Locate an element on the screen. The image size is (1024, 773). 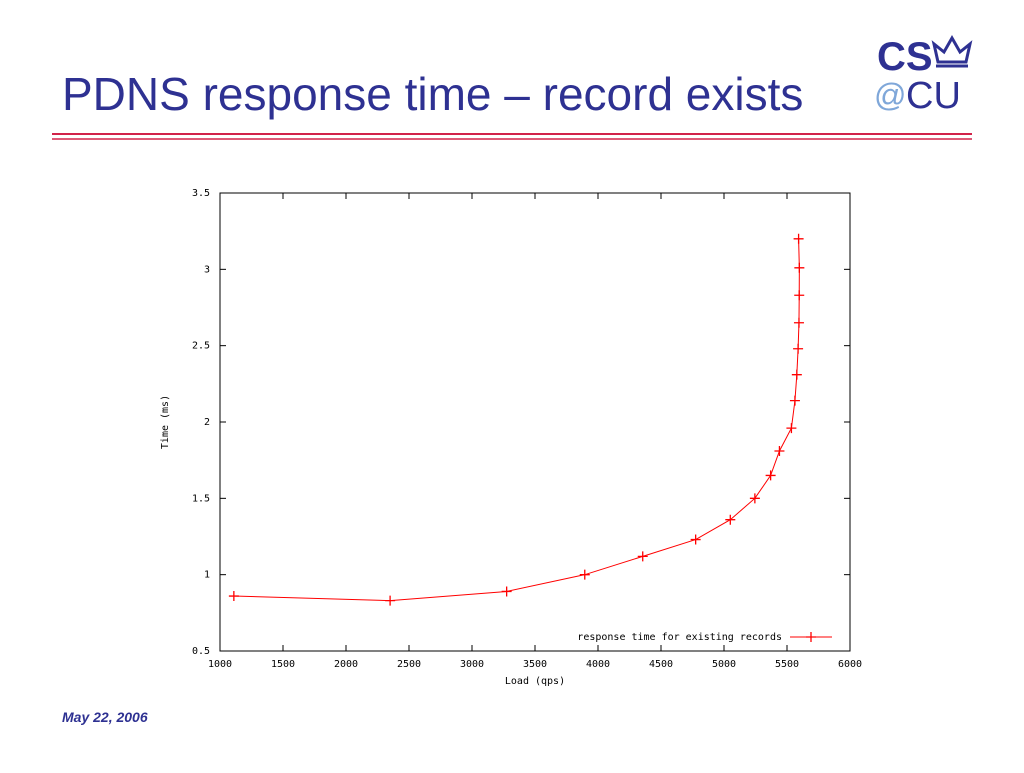
x-tick-label: 5500 is located at coordinates (787, 664).